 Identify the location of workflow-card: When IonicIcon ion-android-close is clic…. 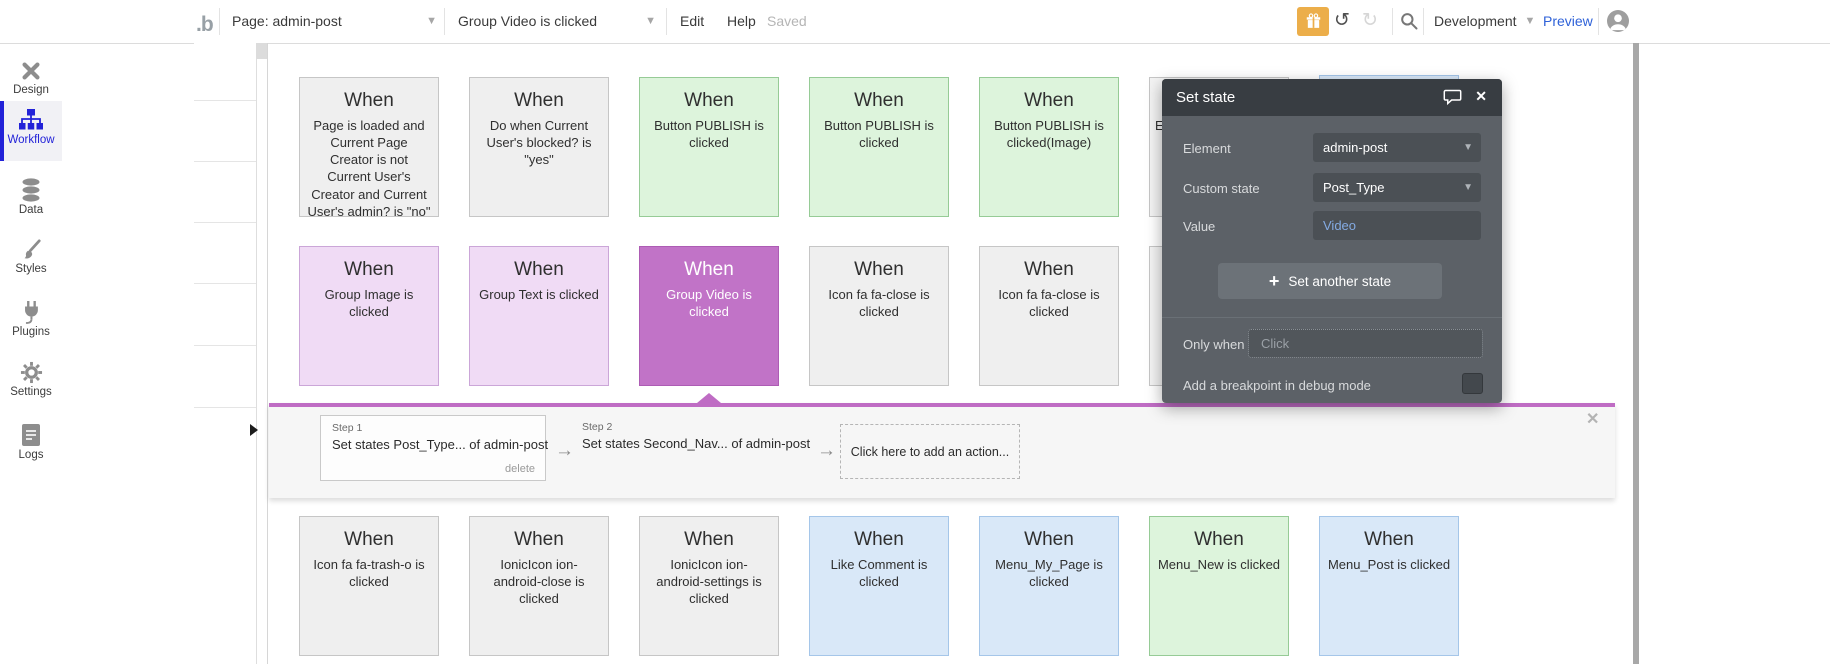
(539, 586).